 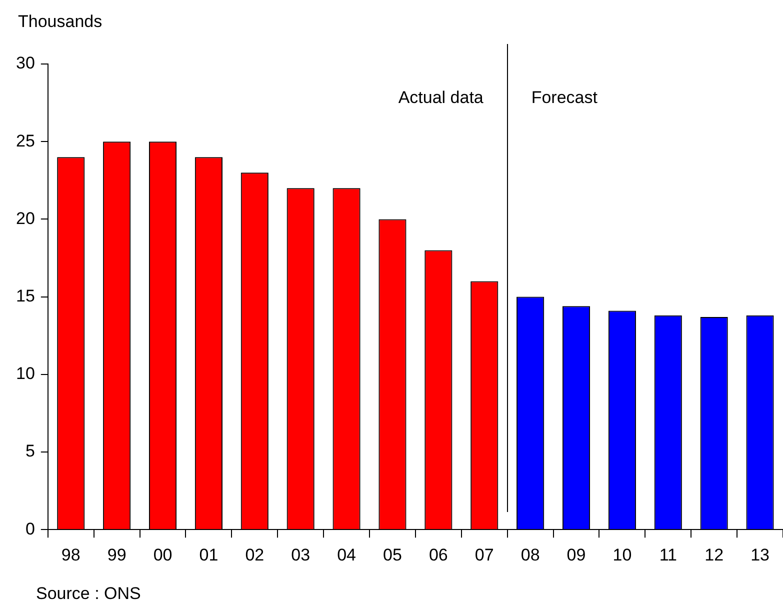 I want to click on x-tick-label: 08, so click(x=530, y=554).